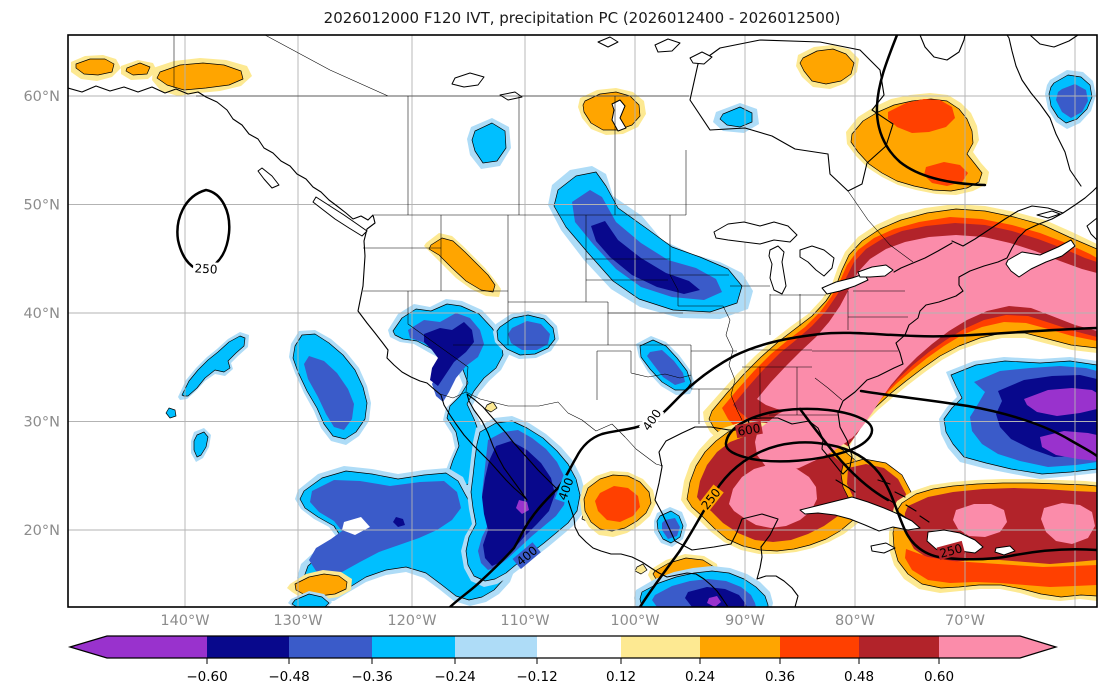 This screenshot has height=698, width=1105. I want to click on colorbar-tick-label: −0.48, so click(288, 677).